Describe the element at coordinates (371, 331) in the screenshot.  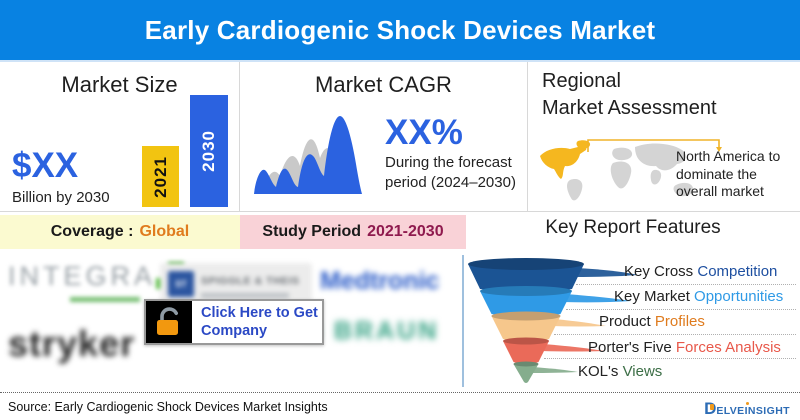
I see `logo-bbraun: B BRAUN` at that location.